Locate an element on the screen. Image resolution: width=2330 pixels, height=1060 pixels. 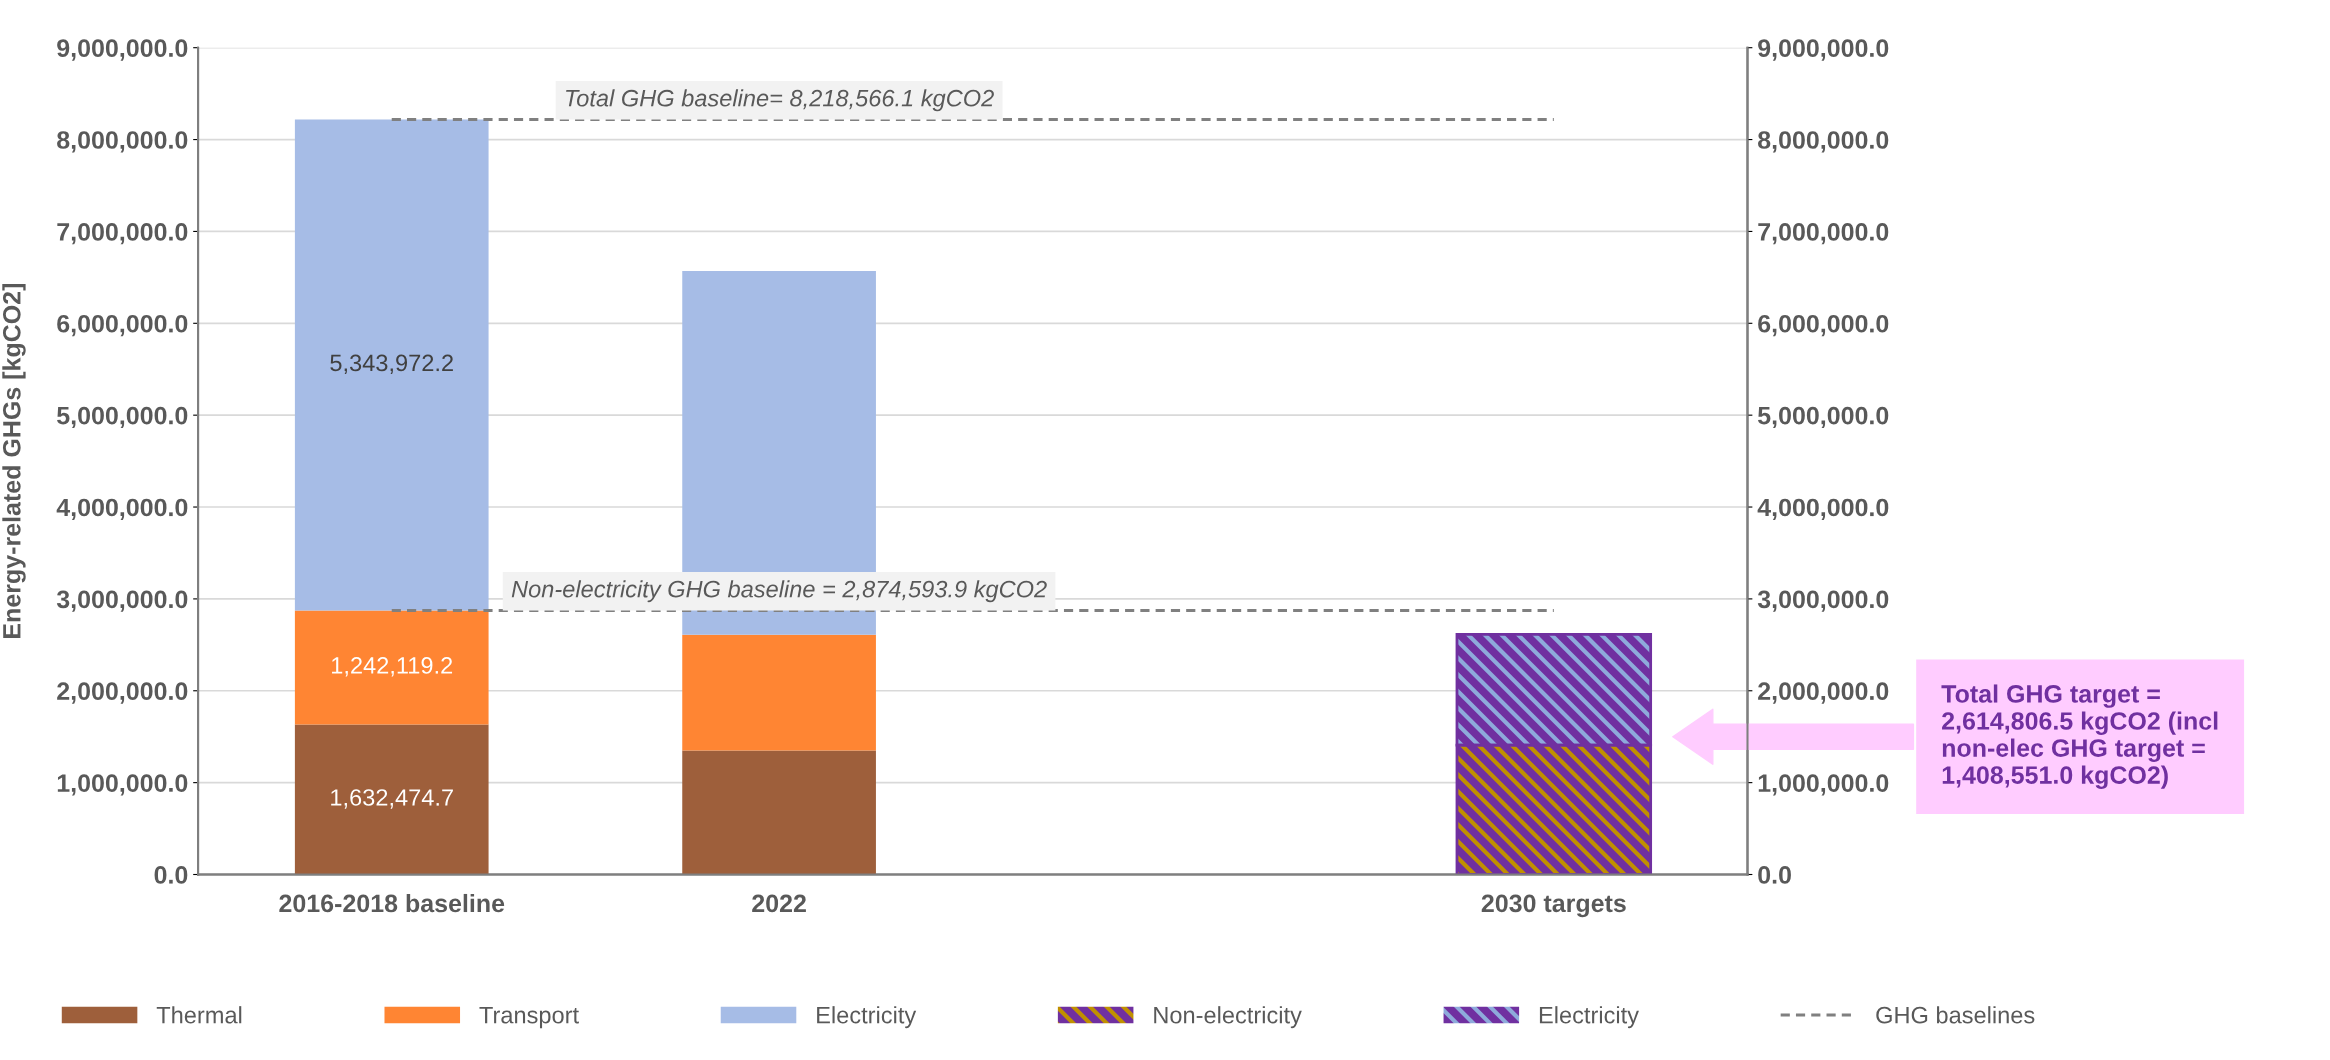
data-label: 1,632,474.7 is located at coordinates (392, 799).